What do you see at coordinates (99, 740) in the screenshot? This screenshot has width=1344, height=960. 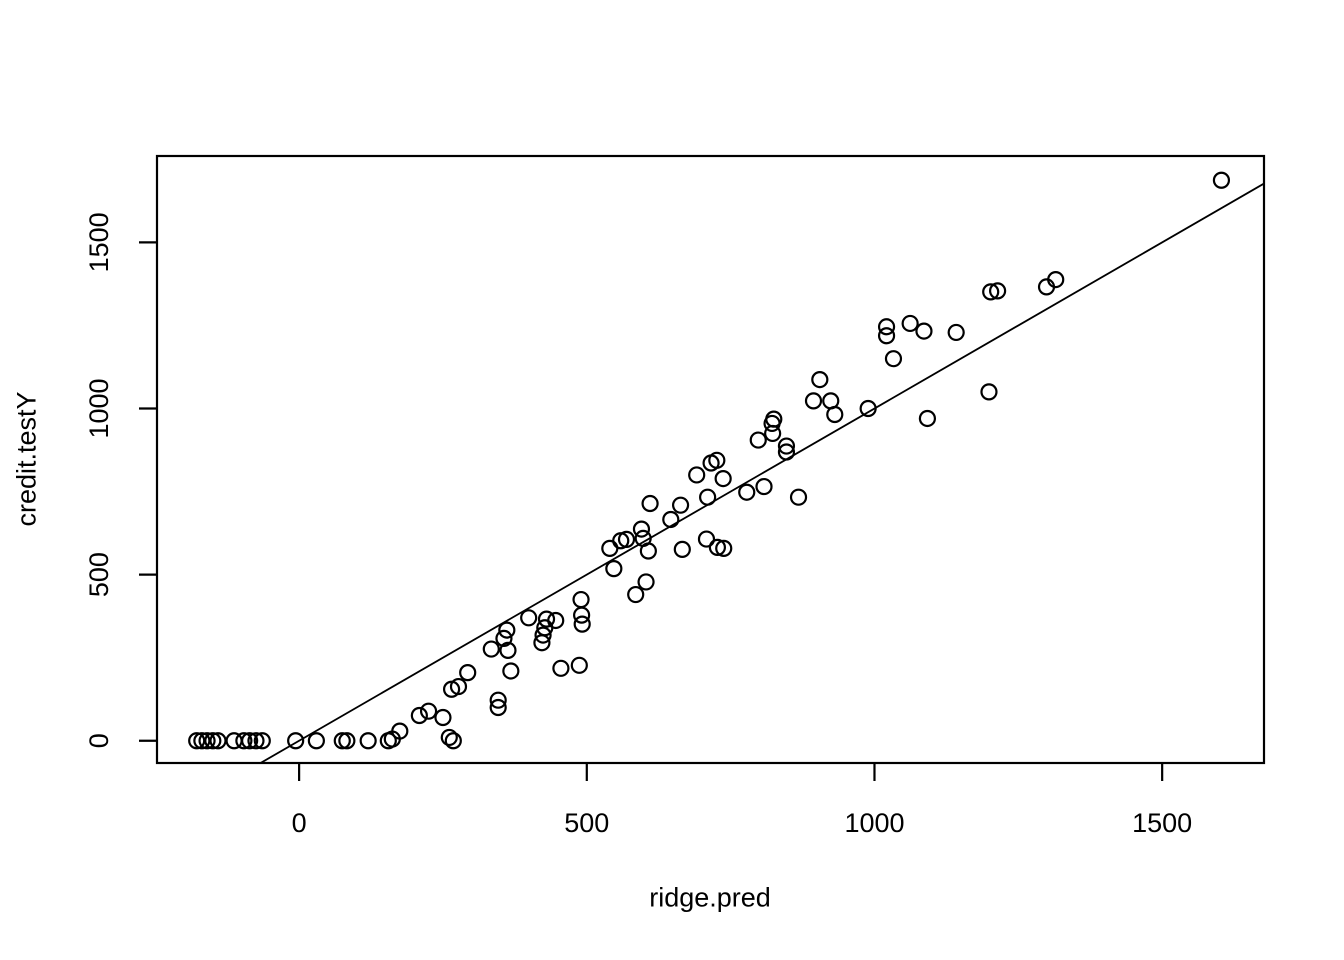 I see `y-axis-tick-label: 0` at bounding box center [99, 740].